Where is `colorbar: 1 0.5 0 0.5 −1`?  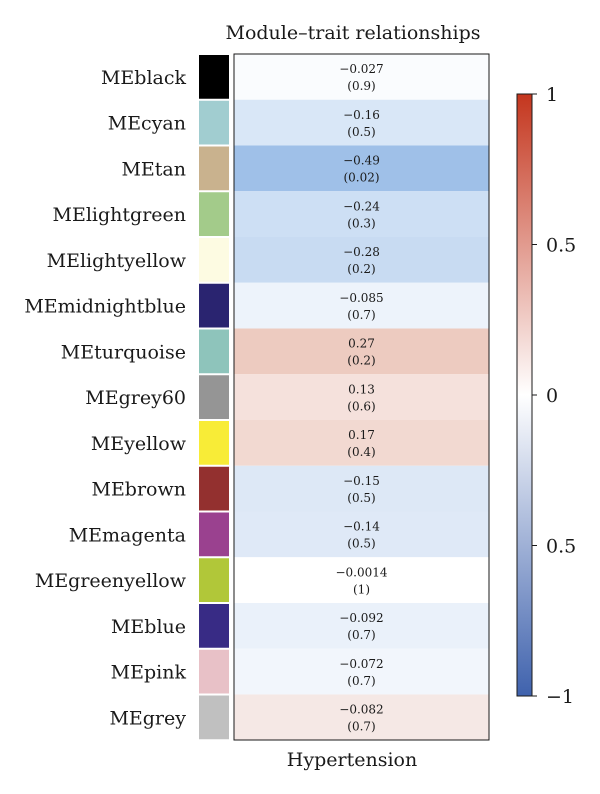 colorbar: 1 0.5 0 0.5 −1 is located at coordinates (546, 396).